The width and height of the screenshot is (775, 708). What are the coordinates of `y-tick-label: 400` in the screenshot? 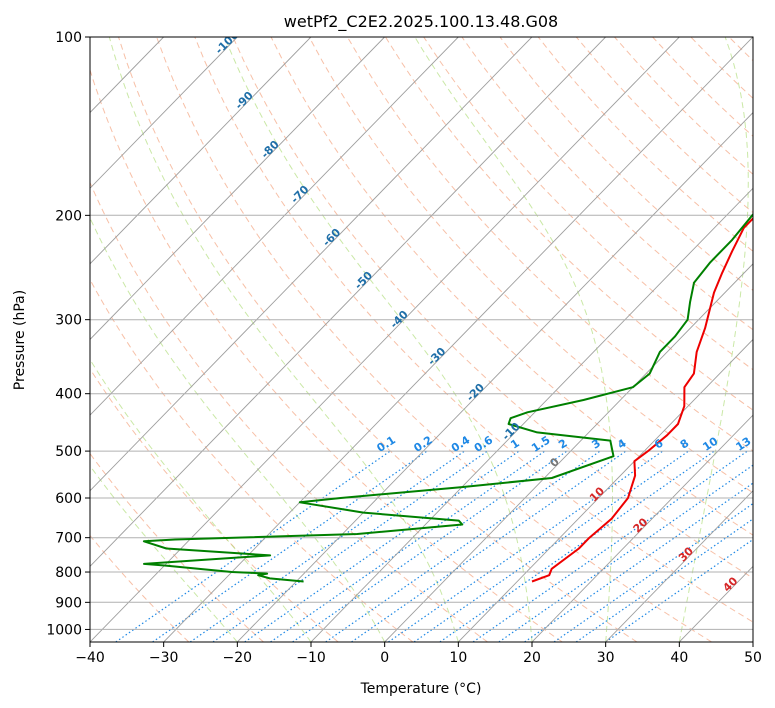 It's located at (68, 395).